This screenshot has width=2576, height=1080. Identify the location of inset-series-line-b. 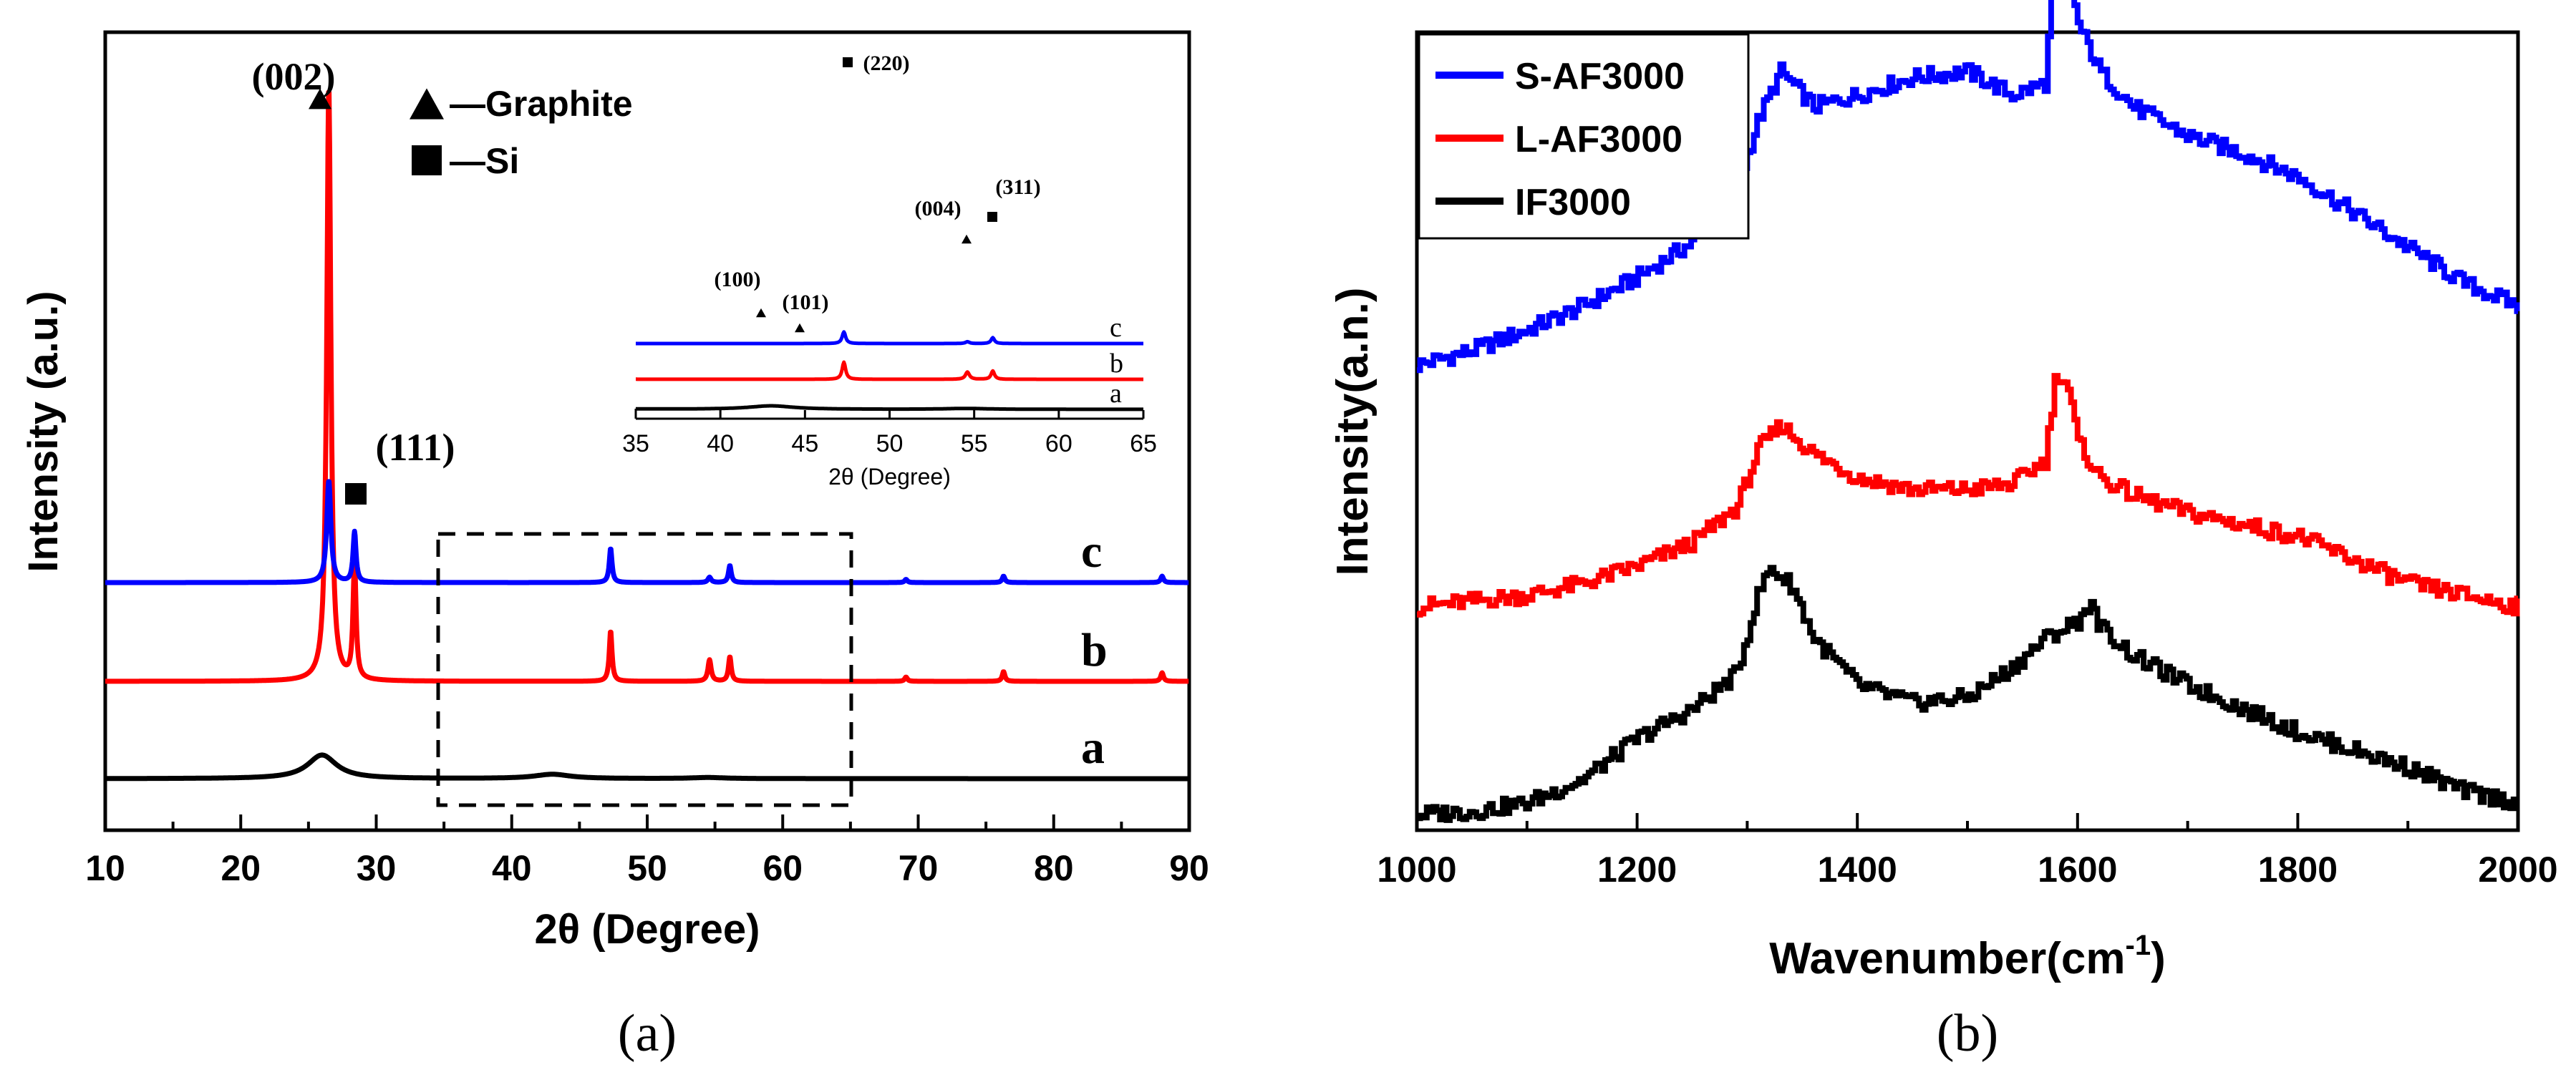
(890, 371).